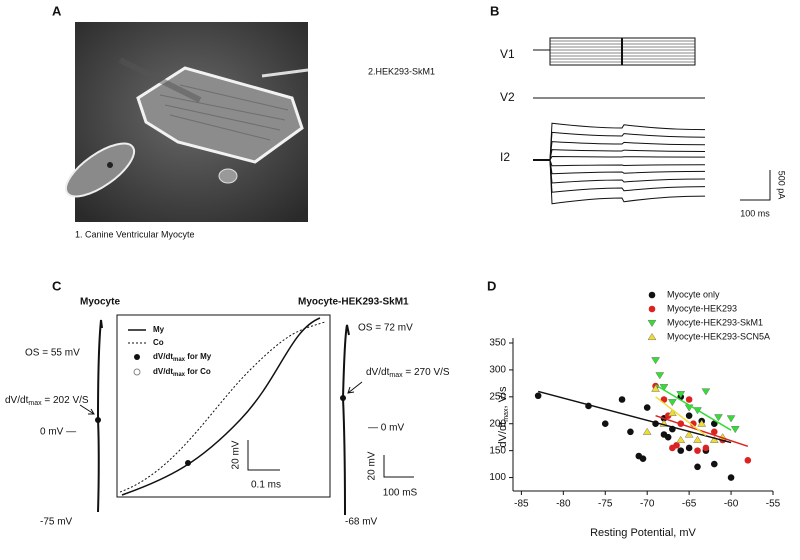  I want to click on micrograph, so click(186, 122).